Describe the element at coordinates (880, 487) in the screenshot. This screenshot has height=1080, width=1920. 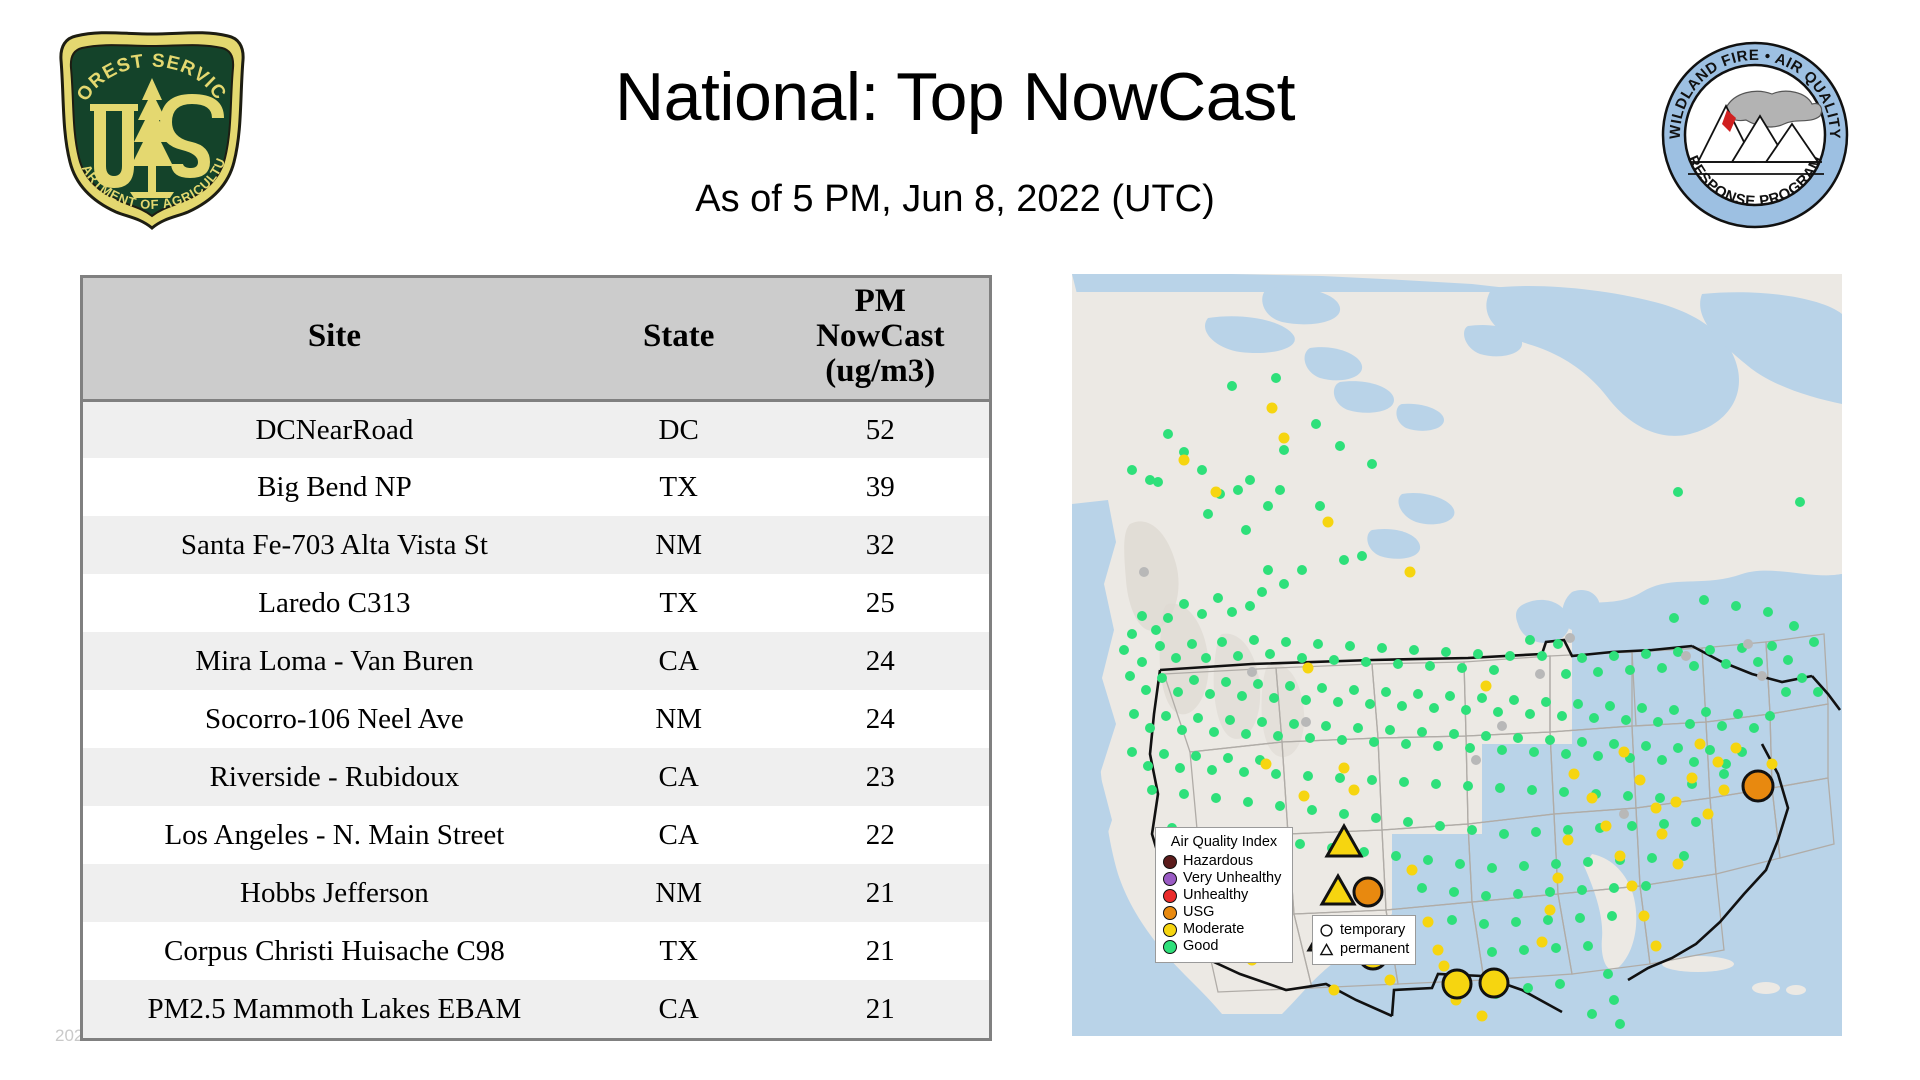
I see `pm-cell: 39` at that location.